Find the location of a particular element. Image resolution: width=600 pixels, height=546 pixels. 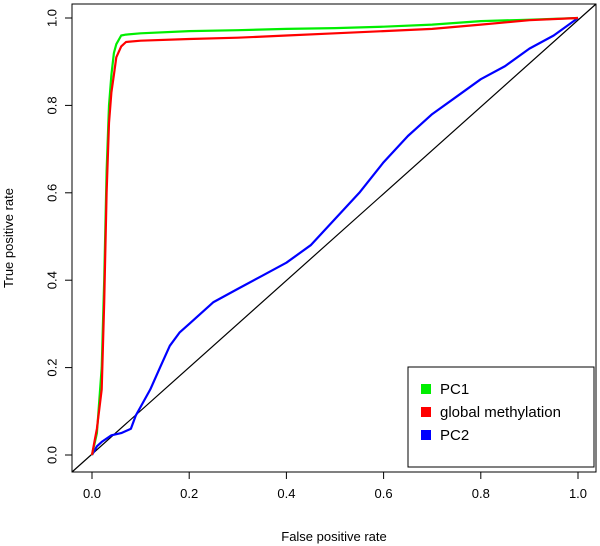

y-tick-label: 1.0 is located at coordinates (51, 18).